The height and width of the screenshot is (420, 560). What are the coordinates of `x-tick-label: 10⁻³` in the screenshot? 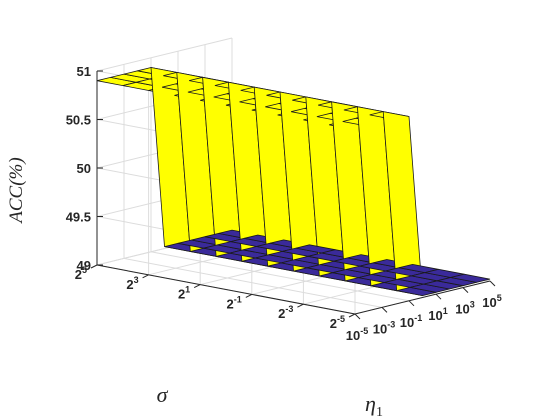 It's located at (384, 327).